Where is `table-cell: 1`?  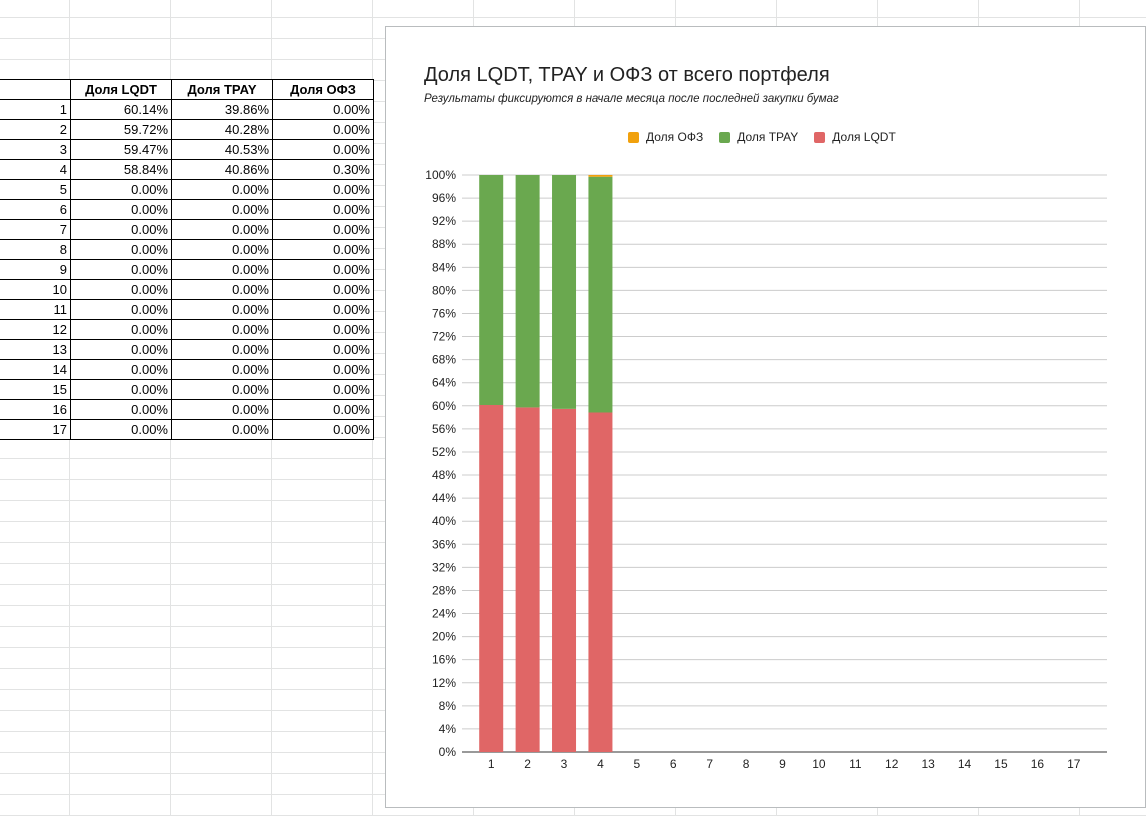 table-cell: 1 is located at coordinates (35, 109).